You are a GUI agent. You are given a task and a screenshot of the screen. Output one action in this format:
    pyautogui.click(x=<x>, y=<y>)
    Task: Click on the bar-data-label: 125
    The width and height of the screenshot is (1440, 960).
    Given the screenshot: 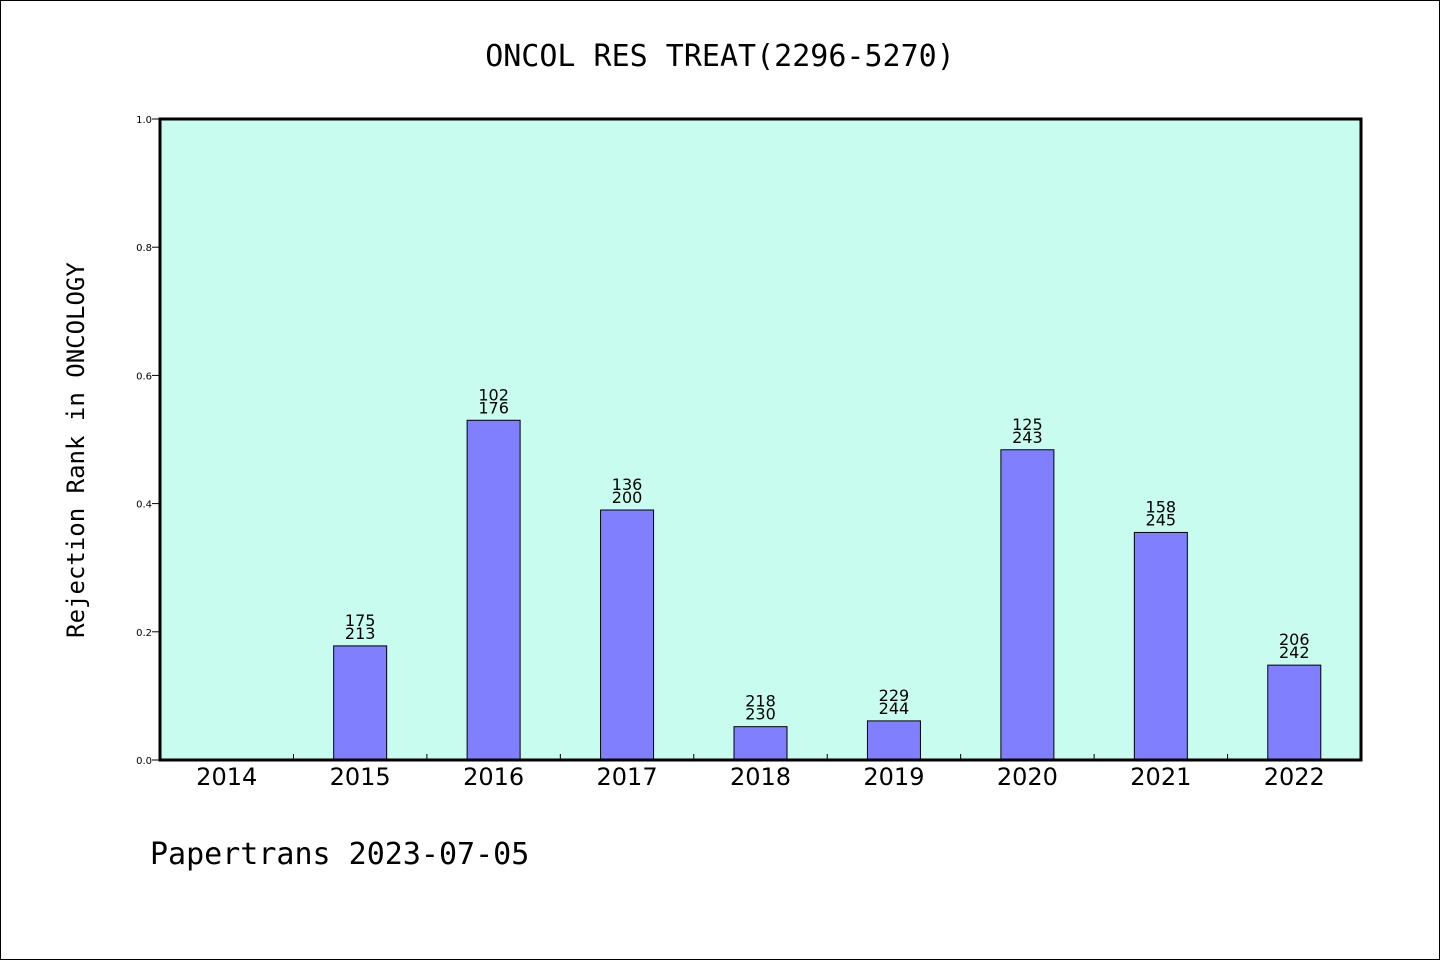 What is the action you would take?
    pyautogui.click(x=1027, y=424)
    